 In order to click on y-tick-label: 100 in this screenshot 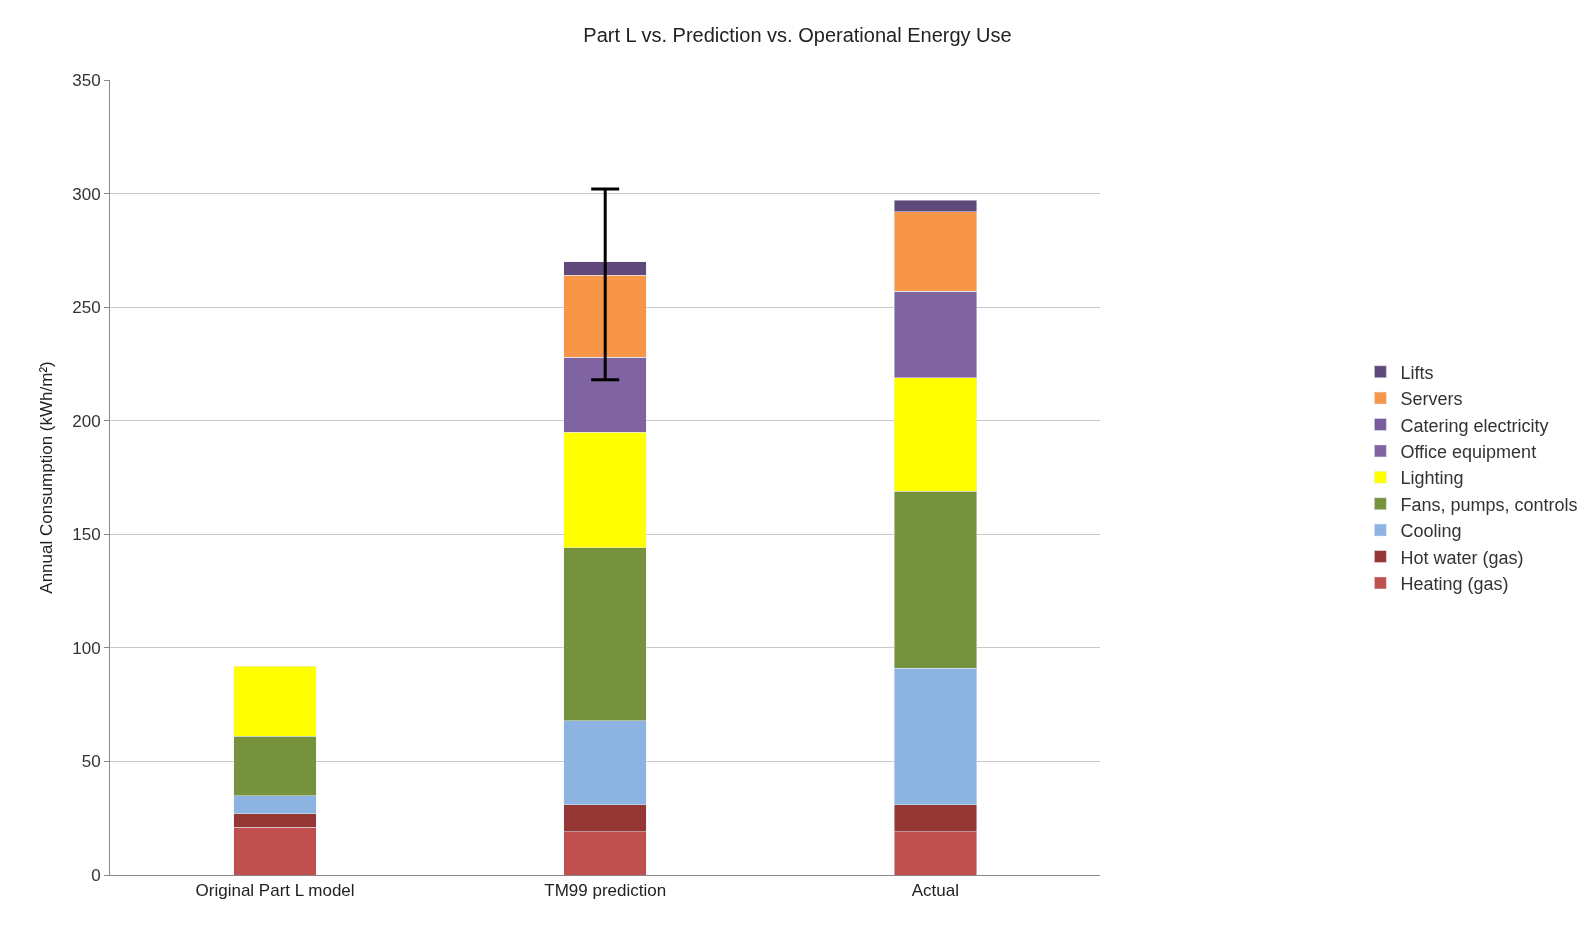, I will do `click(86, 648)`.